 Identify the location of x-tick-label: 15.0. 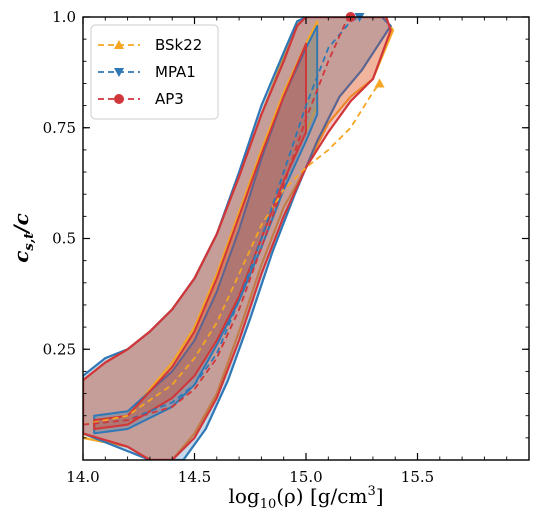
(305, 477).